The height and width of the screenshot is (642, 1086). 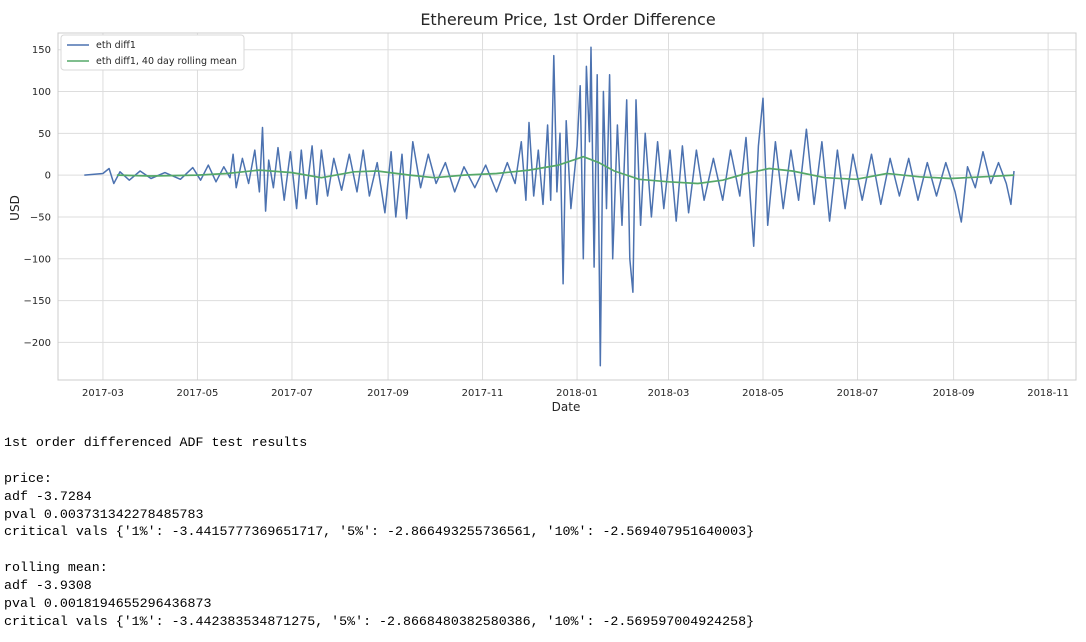 I want to click on legend-box, so click(x=152, y=52).